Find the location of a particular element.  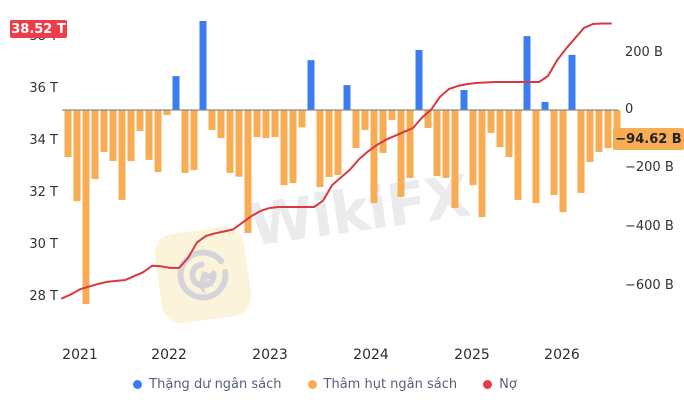

right-tick-0: 0 is located at coordinates (629, 109).